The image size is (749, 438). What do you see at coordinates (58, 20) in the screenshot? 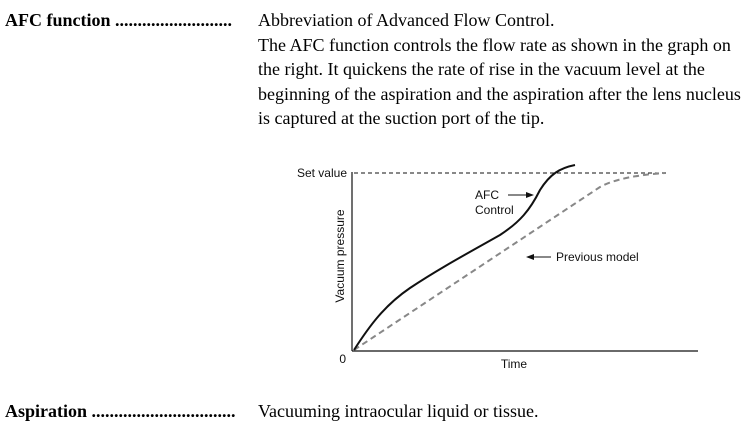
I see `term-label: AFC function` at bounding box center [58, 20].